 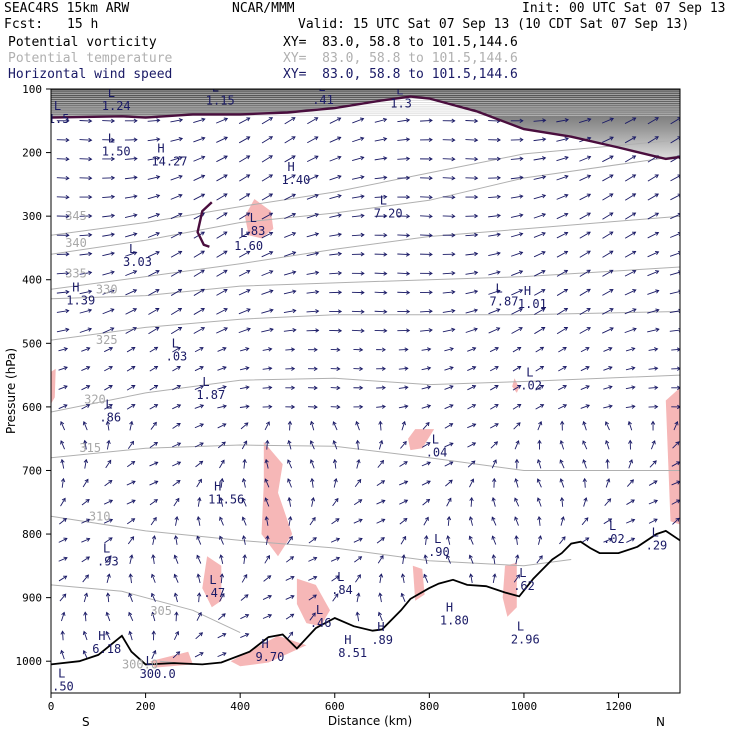 I want to click on extremum-marker: L, so click(x=655, y=532).